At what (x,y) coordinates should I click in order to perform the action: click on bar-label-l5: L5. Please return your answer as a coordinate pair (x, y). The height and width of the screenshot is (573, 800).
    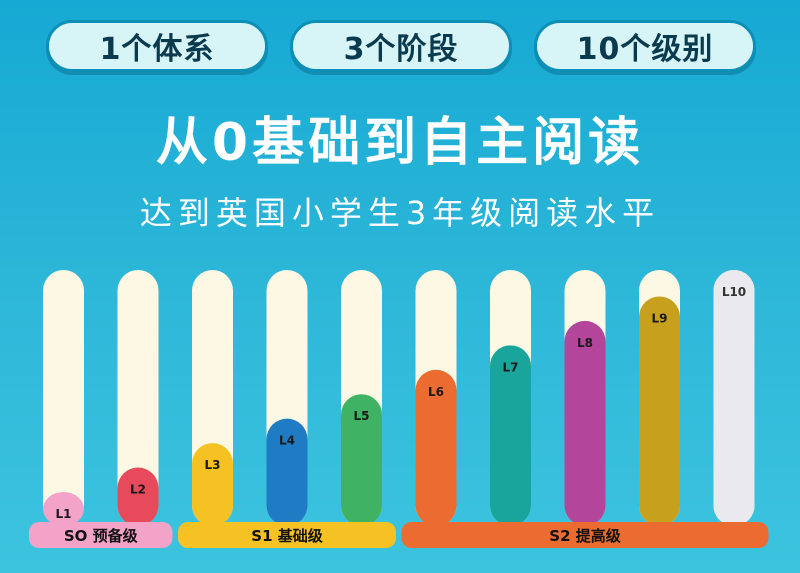
    Looking at the image, I should click on (362, 416).